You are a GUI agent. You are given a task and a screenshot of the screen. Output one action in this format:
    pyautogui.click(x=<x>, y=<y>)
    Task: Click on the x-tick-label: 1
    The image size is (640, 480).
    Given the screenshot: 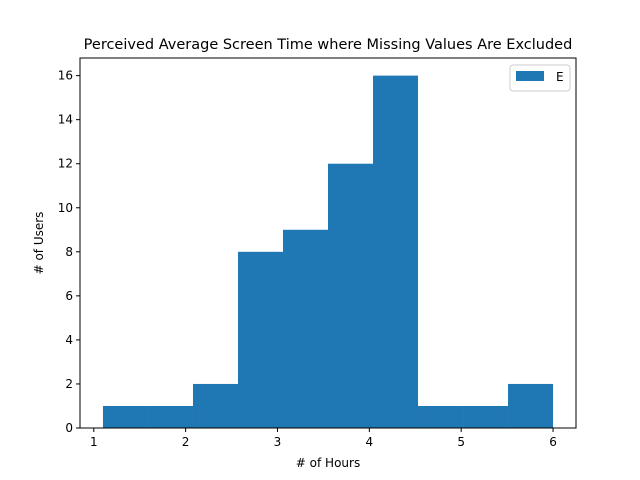 What is the action you would take?
    pyautogui.click(x=94, y=442)
    